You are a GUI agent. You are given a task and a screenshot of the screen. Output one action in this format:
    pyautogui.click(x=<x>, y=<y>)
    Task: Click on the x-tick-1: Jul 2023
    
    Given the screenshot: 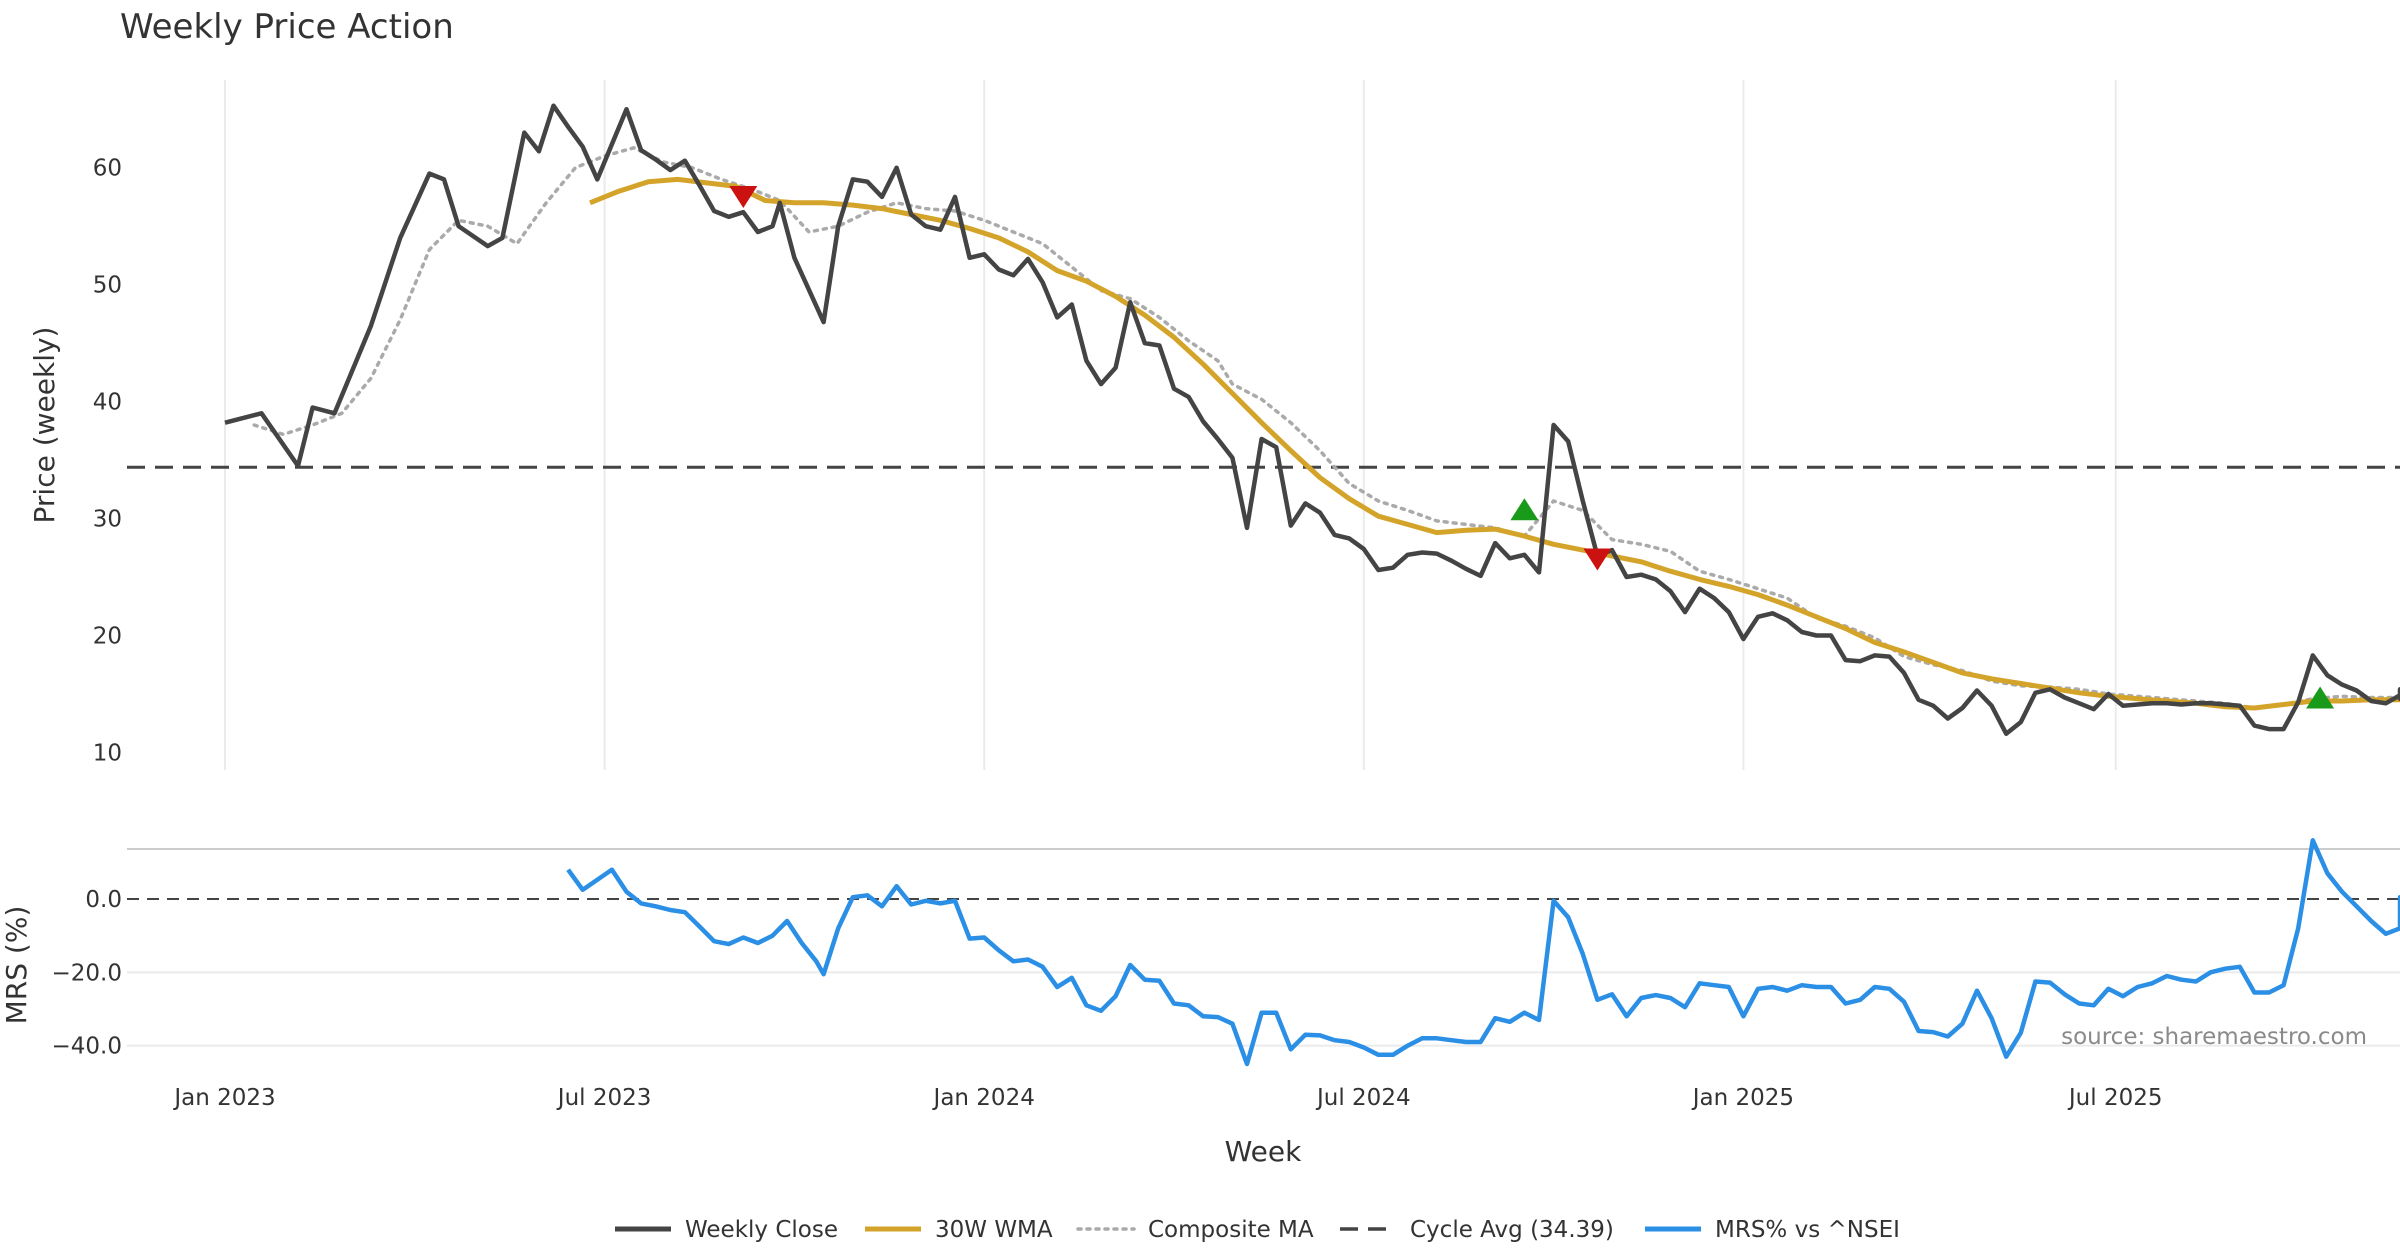 What is the action you would take?
    pyautogui.click(x=604, y=1098)
    